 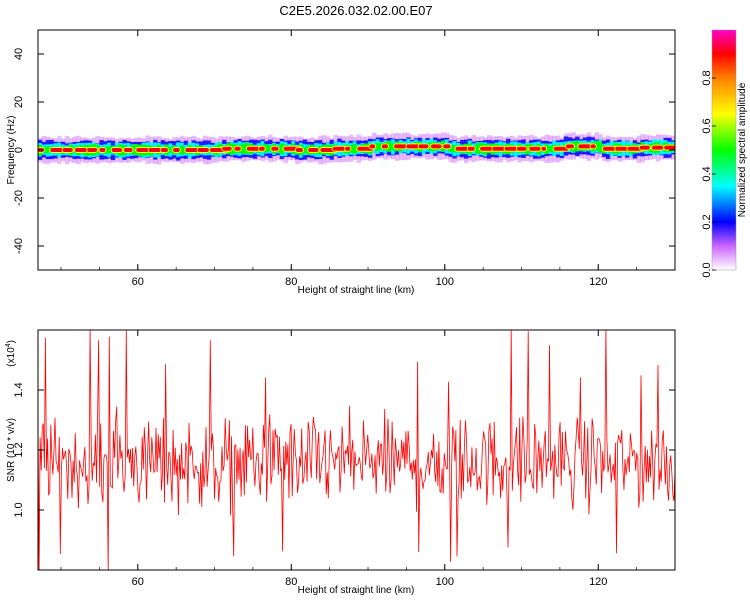 What do you see at coordinates (356, 590) in the screenshot?
I see `snr-x-label: Height of straight line (km)` at bounding box center [356, 590].